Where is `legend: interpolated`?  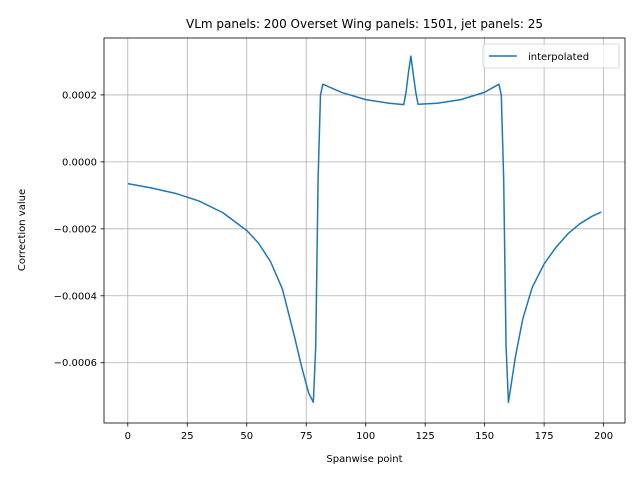 legend: interpolated is located at coordinates (551, 56).